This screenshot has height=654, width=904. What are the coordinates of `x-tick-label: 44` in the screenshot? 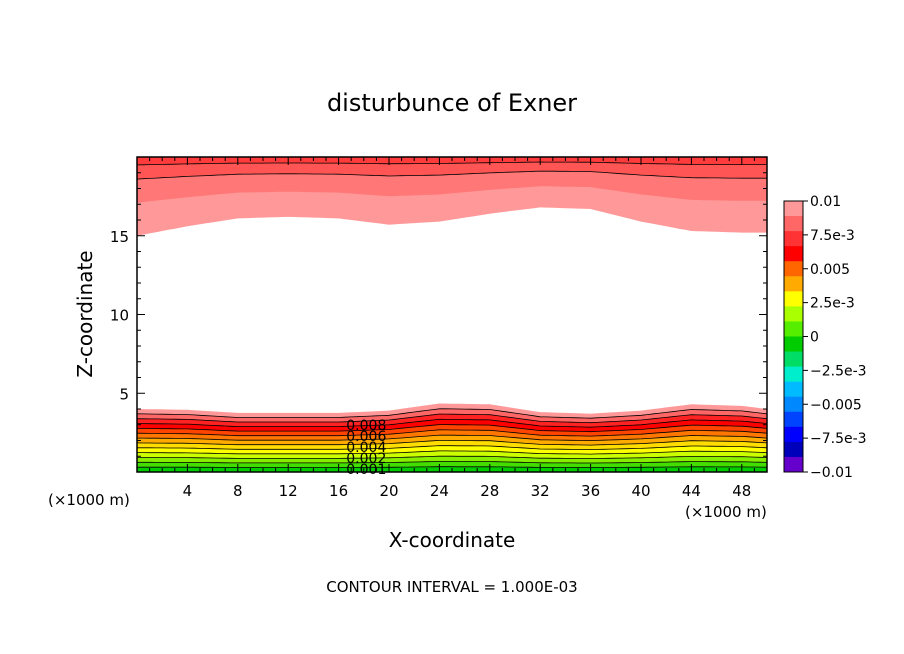 It's located at (691, 491).